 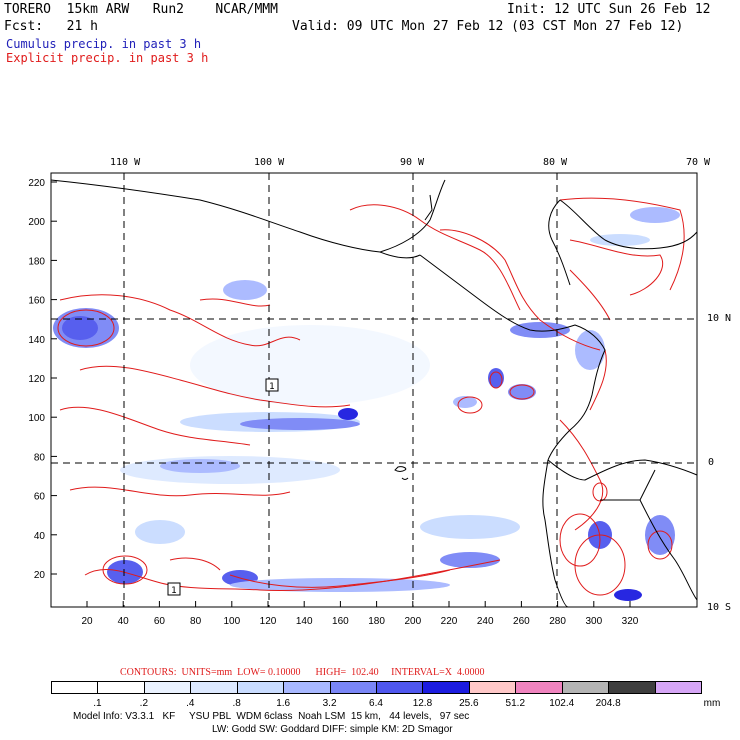 I want to click on legend-value: .2, so click(x=144, y=703).